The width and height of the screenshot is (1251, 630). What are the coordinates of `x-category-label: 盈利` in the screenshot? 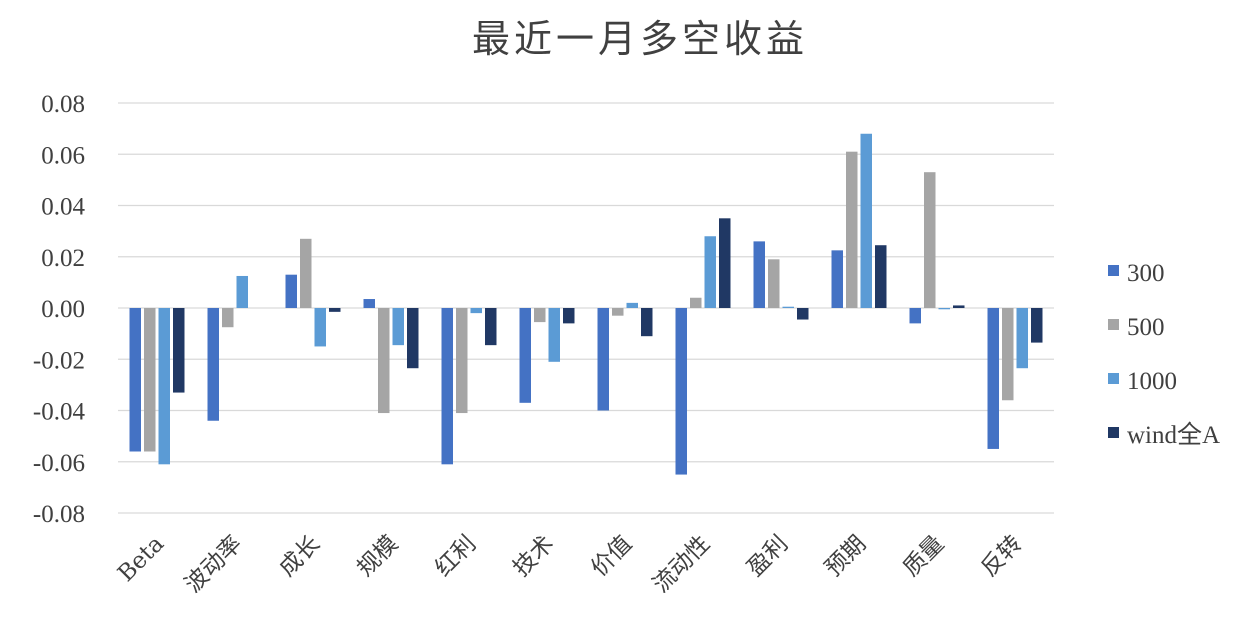 It's located at (767, 556).